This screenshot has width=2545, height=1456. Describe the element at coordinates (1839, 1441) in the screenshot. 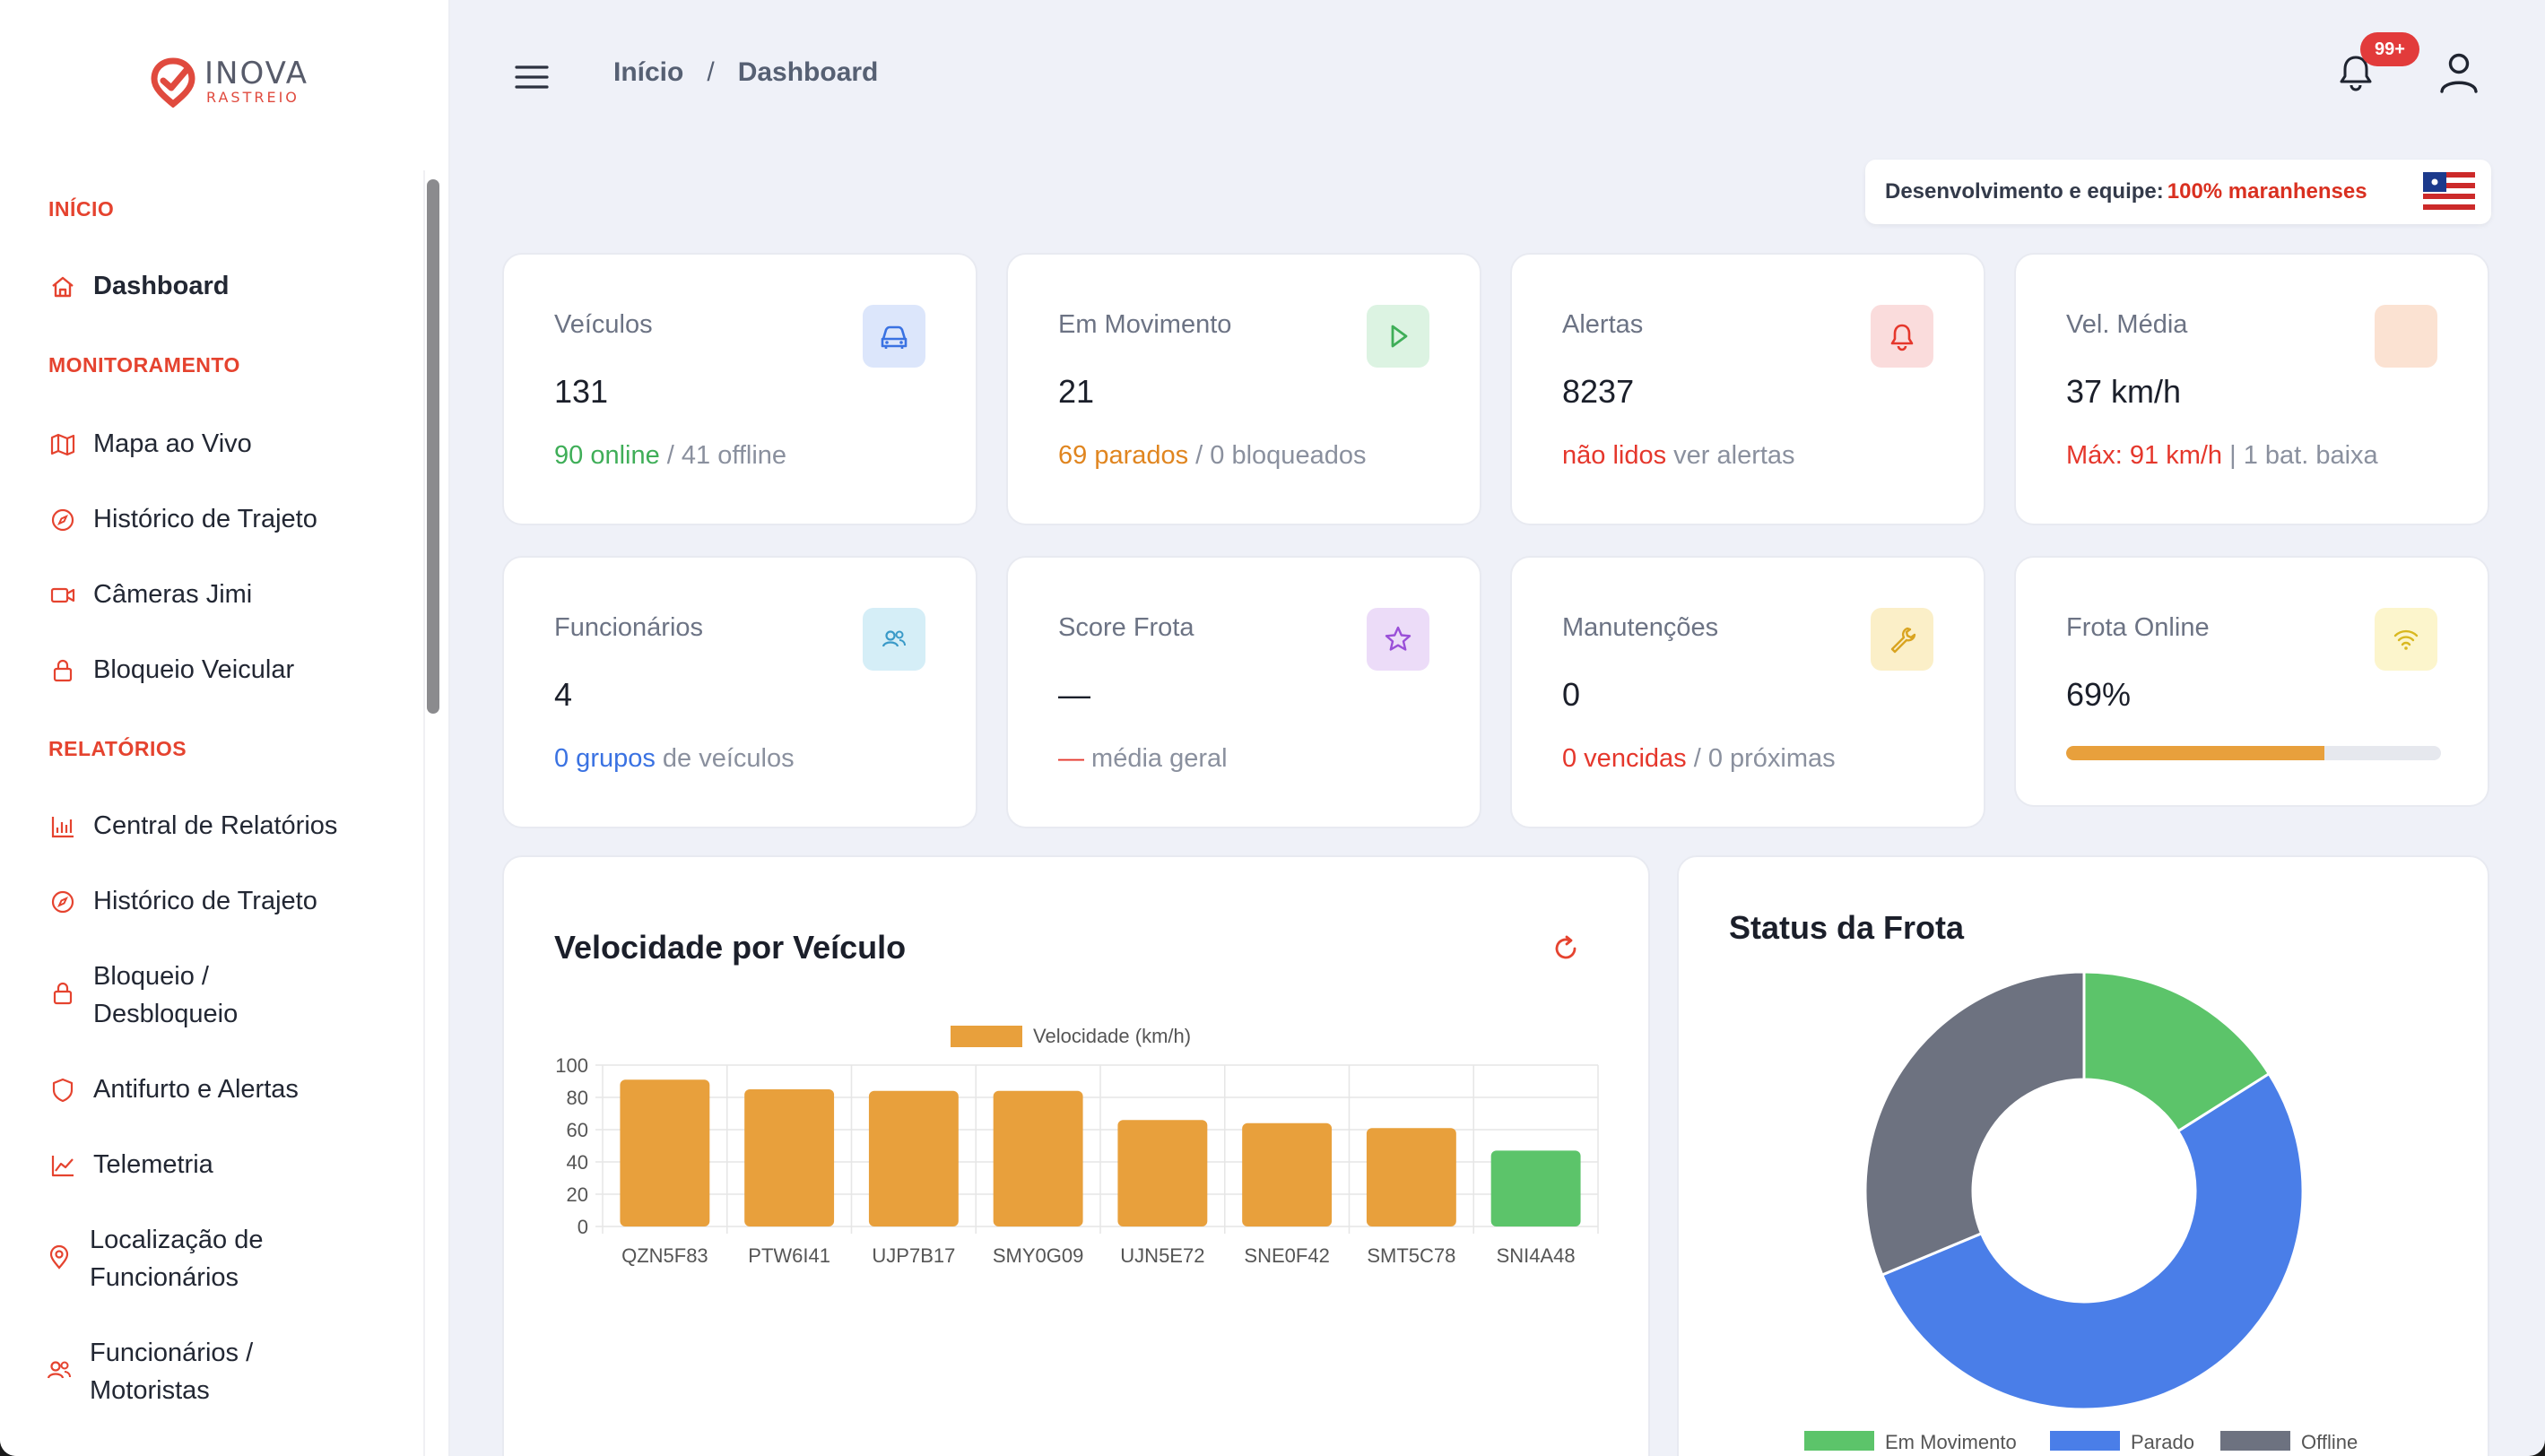

I see `legend-swatch` at that location.